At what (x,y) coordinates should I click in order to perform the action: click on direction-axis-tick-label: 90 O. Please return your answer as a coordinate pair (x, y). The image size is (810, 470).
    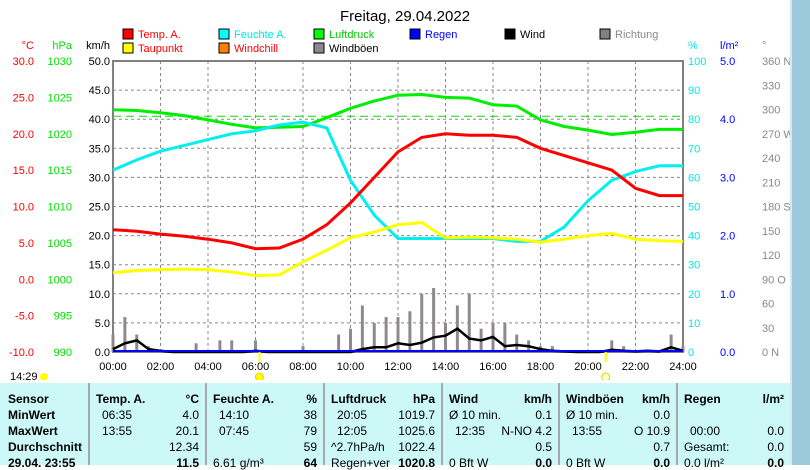
    Looking at the image, I should click on (774, 280).